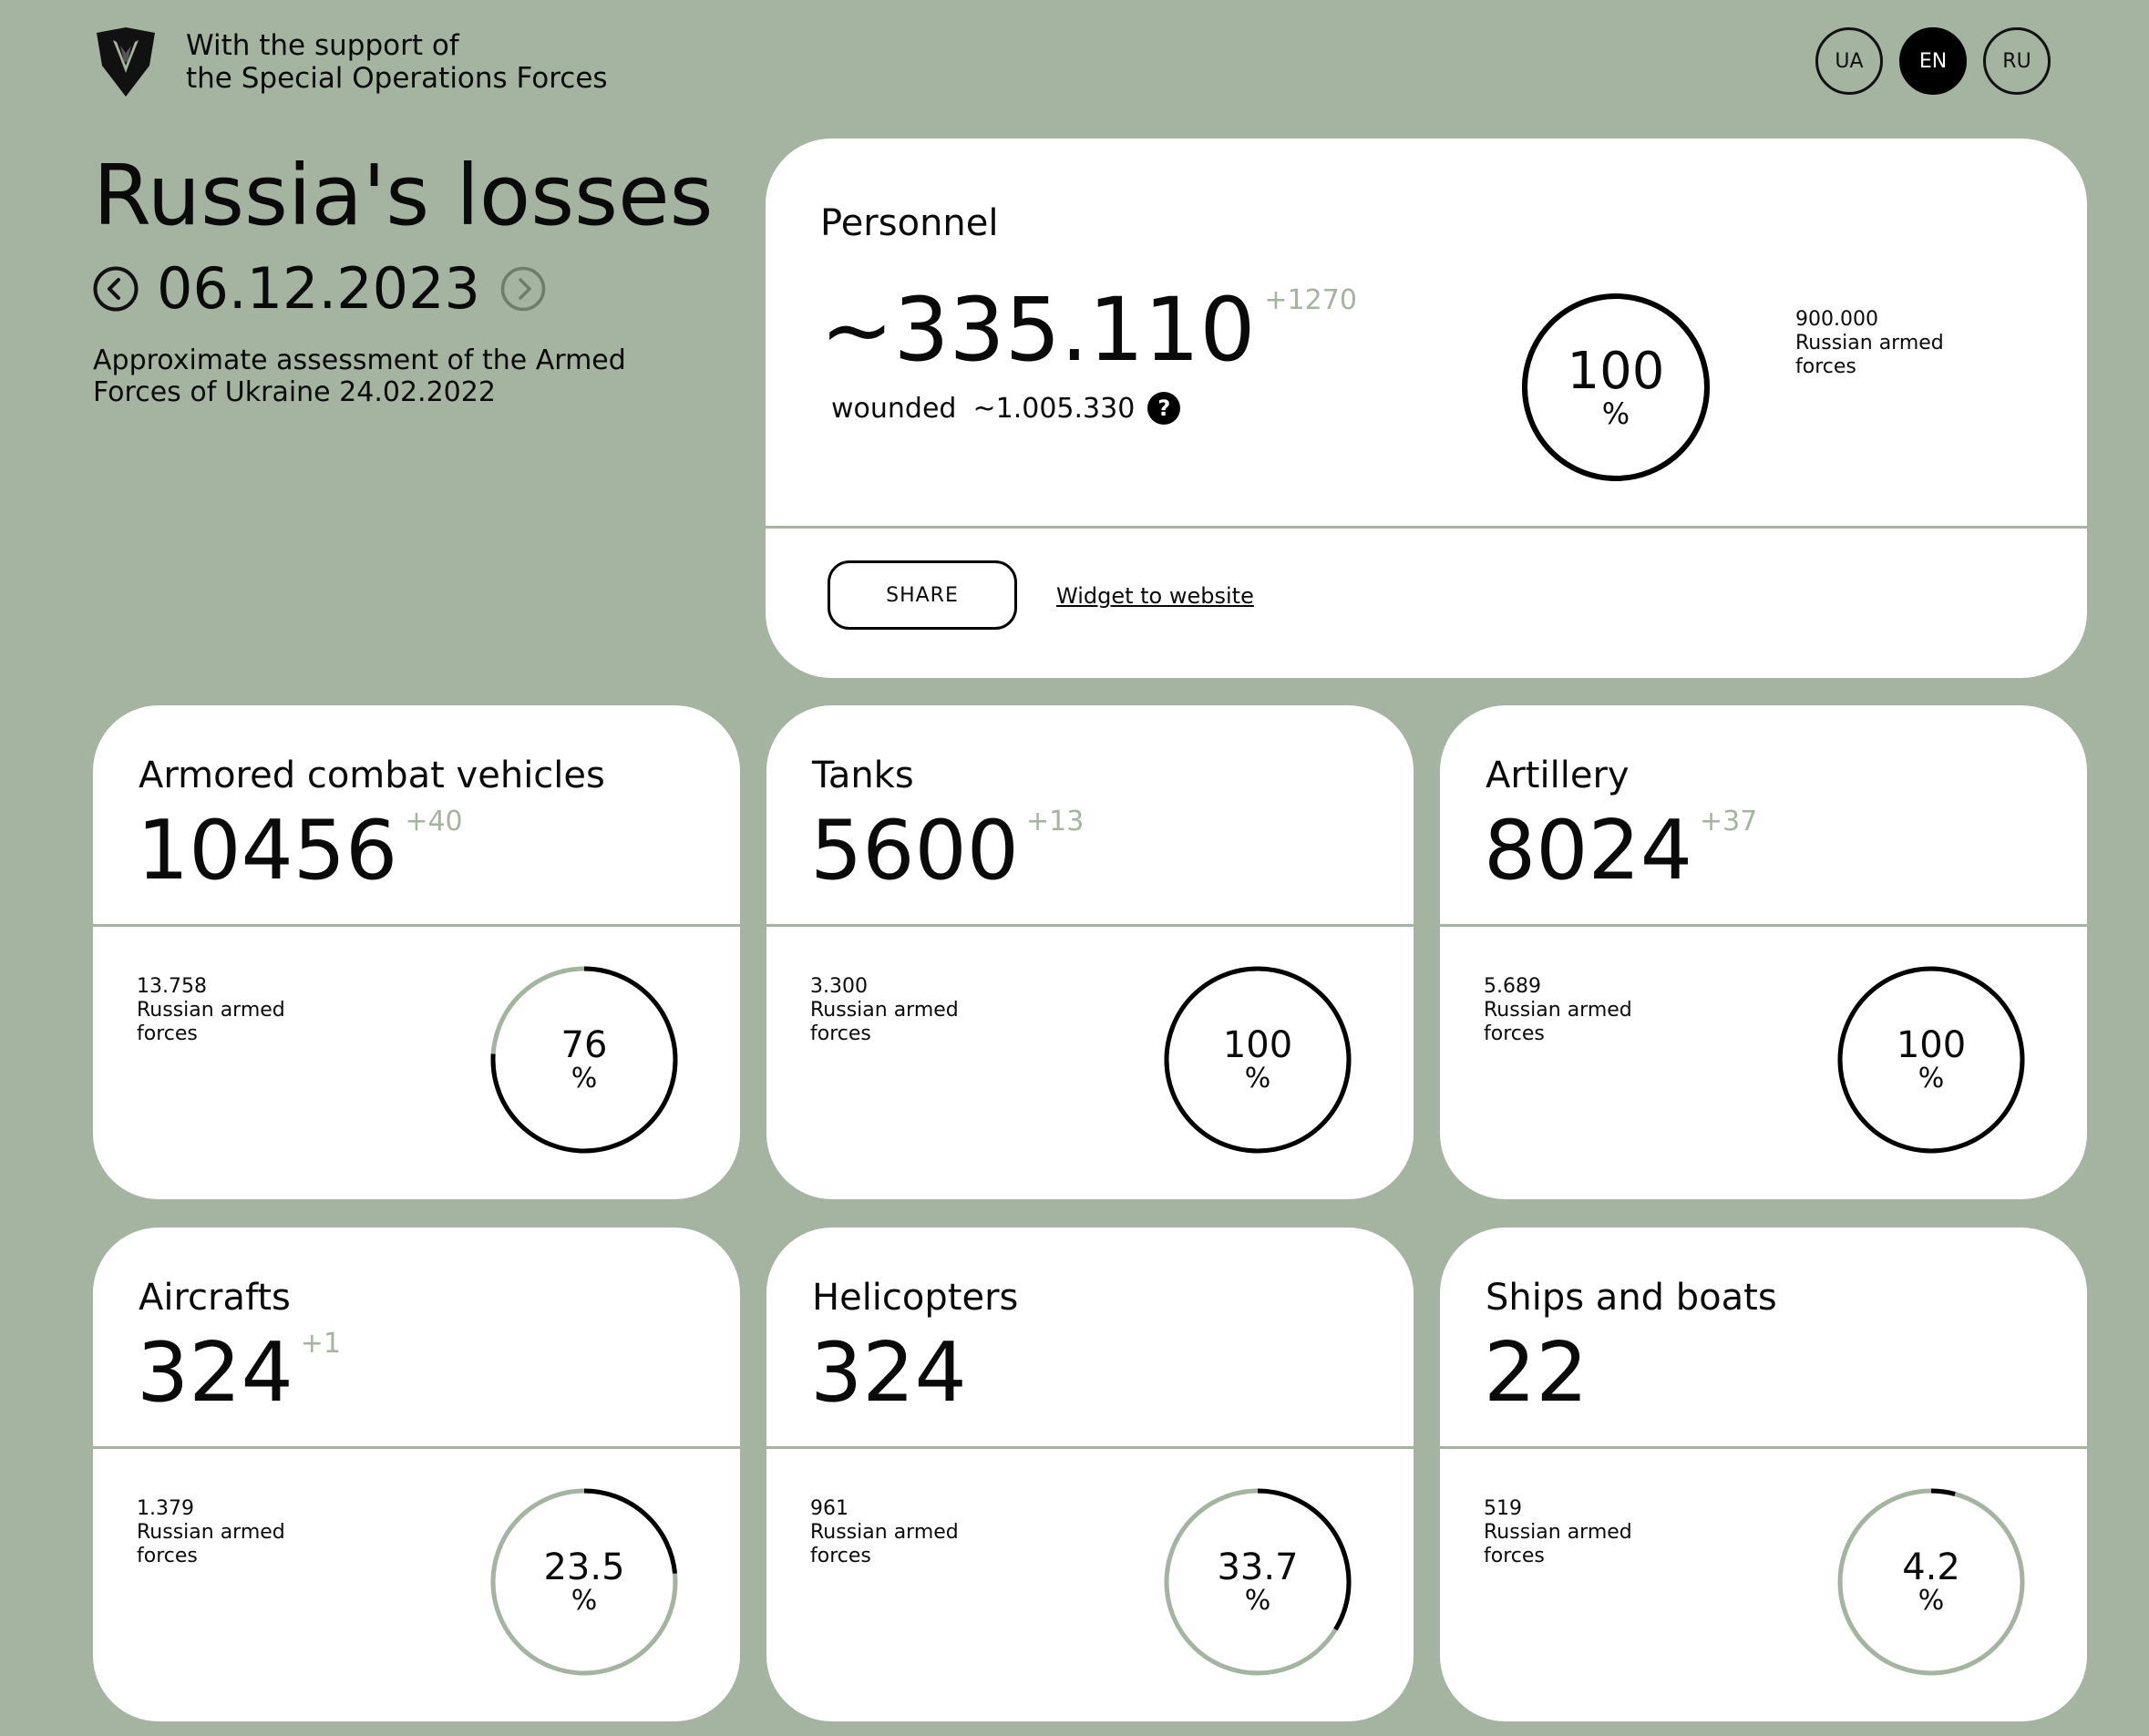 This screenshot has height=1736, width=2149. I want to click on previous-date-icon, so click(116, 289).